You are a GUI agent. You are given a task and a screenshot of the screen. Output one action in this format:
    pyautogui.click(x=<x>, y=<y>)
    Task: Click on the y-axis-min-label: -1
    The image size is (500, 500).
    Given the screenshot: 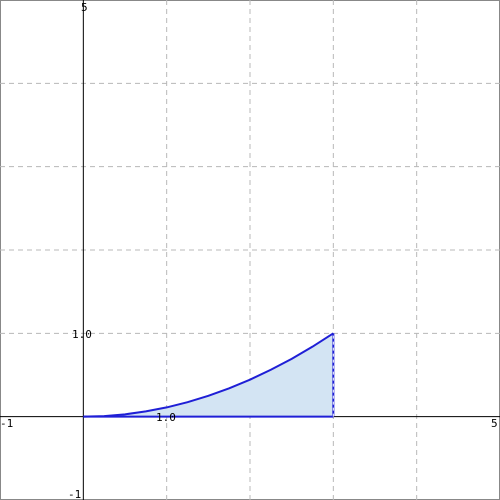 What is the action you would take?
    pyautogui.click(x=74, y=494)
    